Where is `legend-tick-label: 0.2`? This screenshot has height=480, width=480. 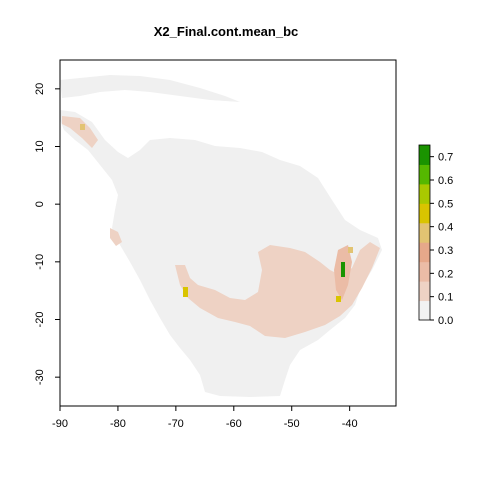
legend-tick-label: 0.2 is located at coordinates (445, 274).